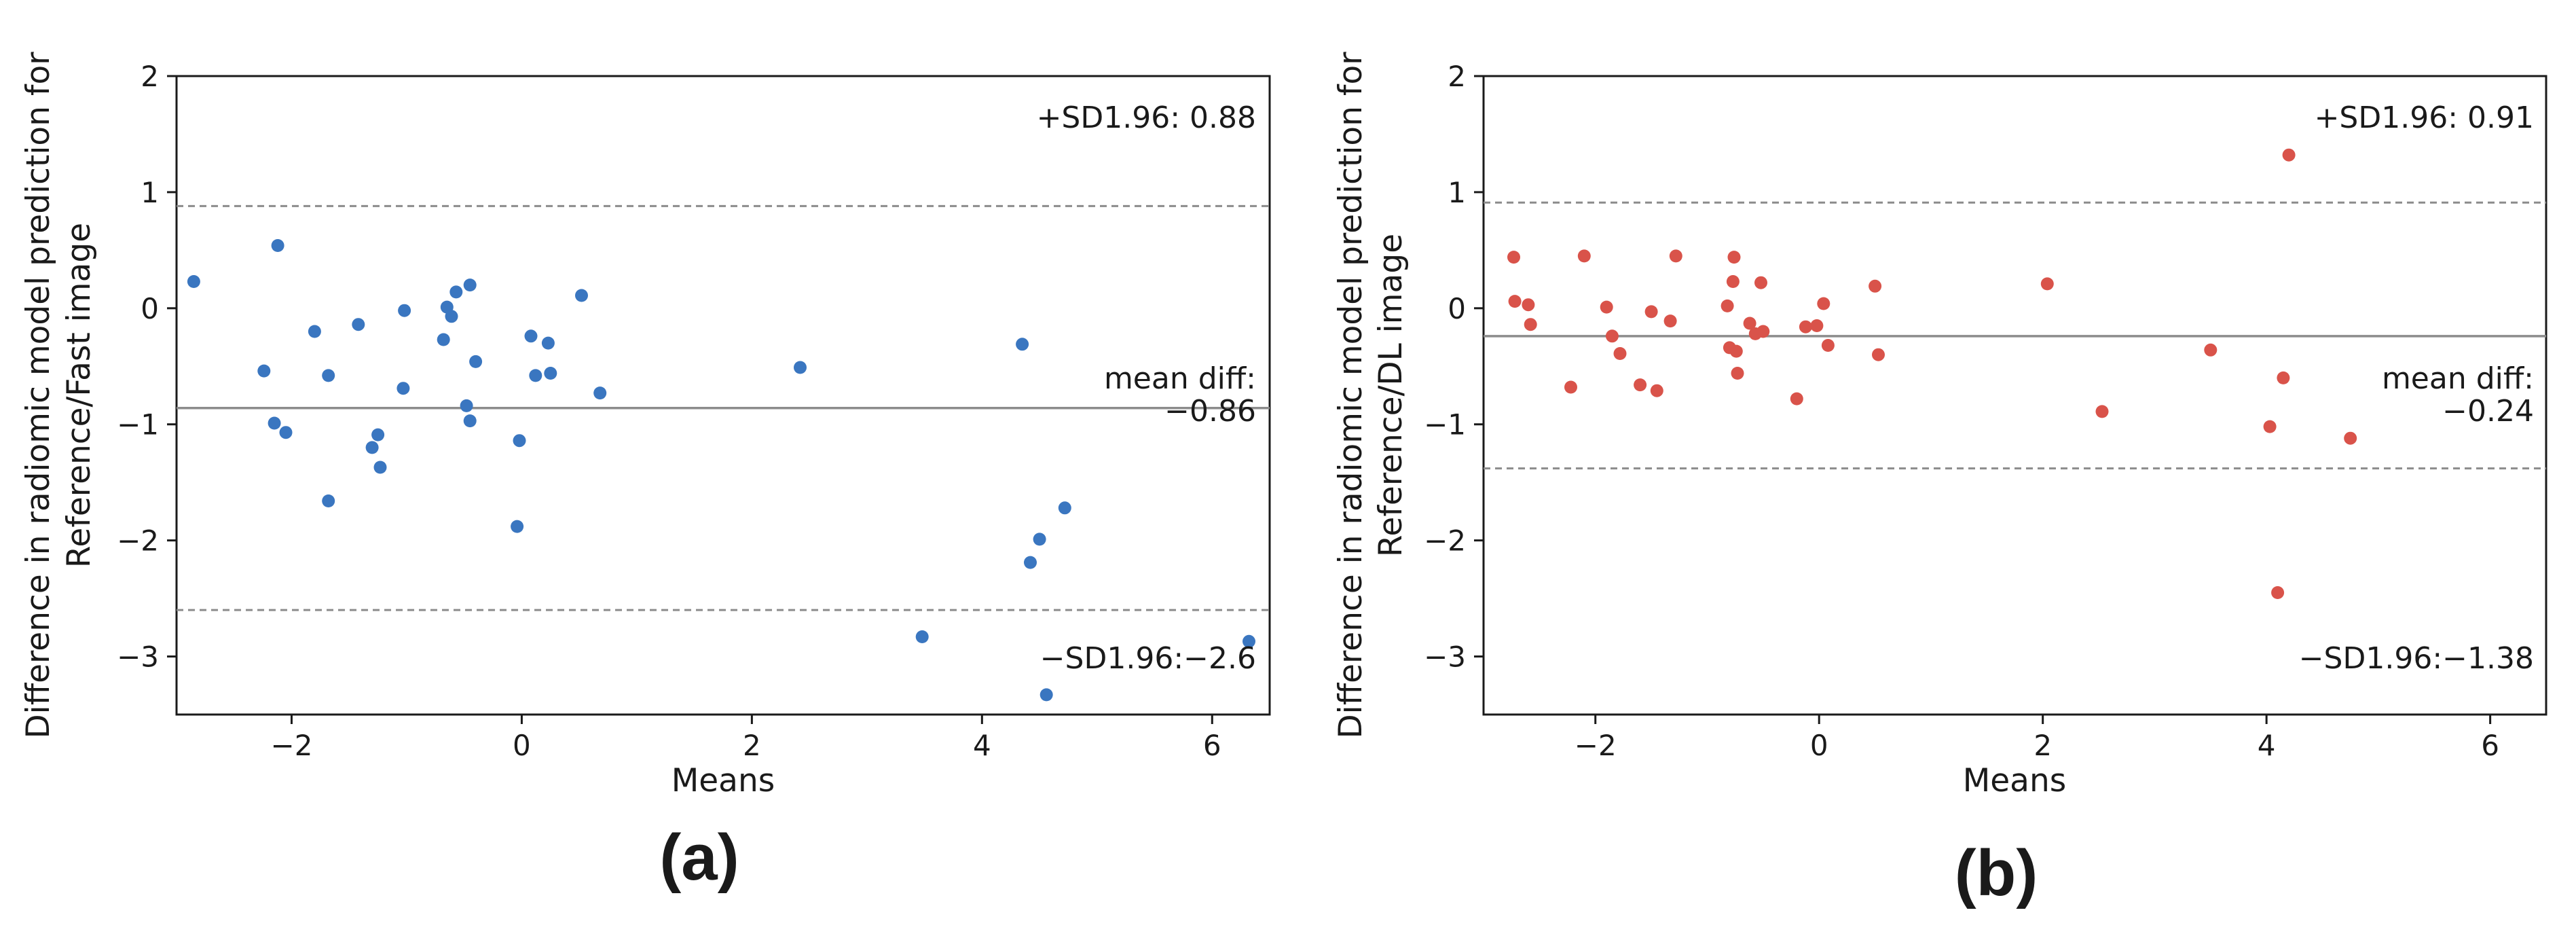  I want to click on y-tick-label: −2, so click(1445, 541).